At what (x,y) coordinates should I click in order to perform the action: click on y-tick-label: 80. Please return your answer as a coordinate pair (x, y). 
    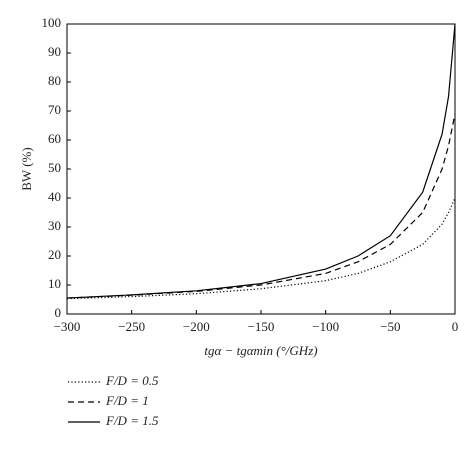
    Looking at the image, I should click on (54, 80).